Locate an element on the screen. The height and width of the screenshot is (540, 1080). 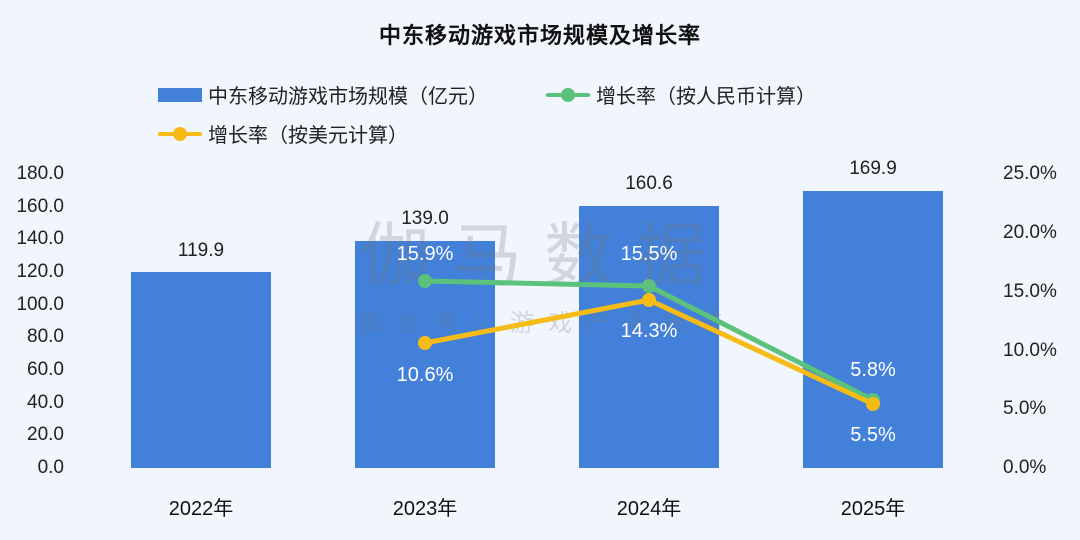
growth-usd-label: 14.3% is located at coordinates (649, 331).